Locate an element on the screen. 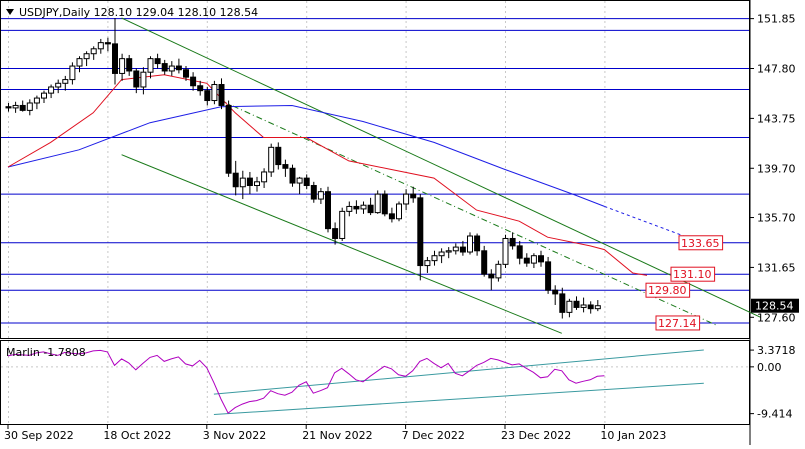 The height and width of the screenshot is (449, 805). time-axis-label: 18 Oct 2022 is located at coordinates (137, 435).